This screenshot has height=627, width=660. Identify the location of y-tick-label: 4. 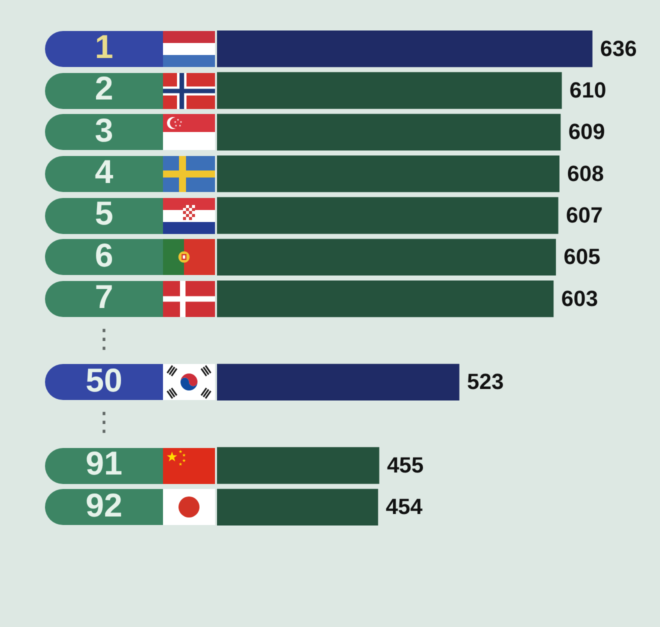
(104, 171).